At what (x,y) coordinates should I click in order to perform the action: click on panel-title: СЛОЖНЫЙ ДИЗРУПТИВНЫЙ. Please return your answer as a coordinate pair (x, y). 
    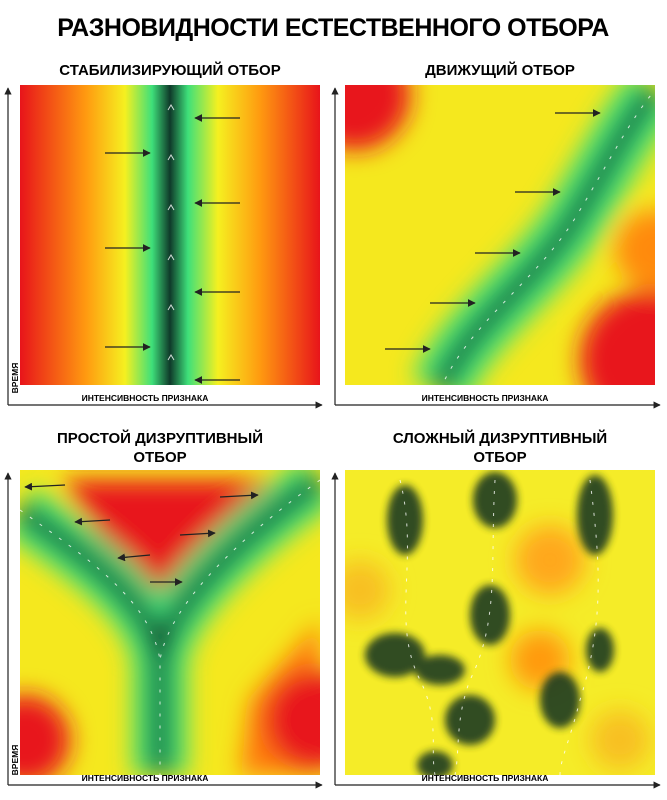
    Looking at the image, I should click on (500, 438).